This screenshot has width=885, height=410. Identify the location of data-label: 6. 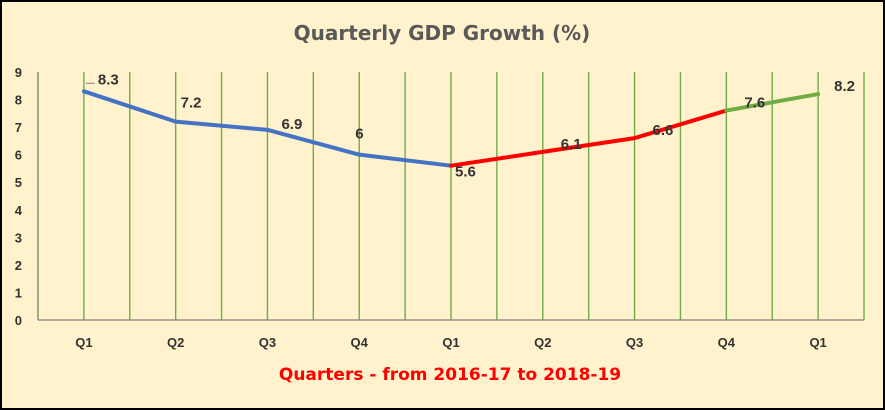
(359, 134).